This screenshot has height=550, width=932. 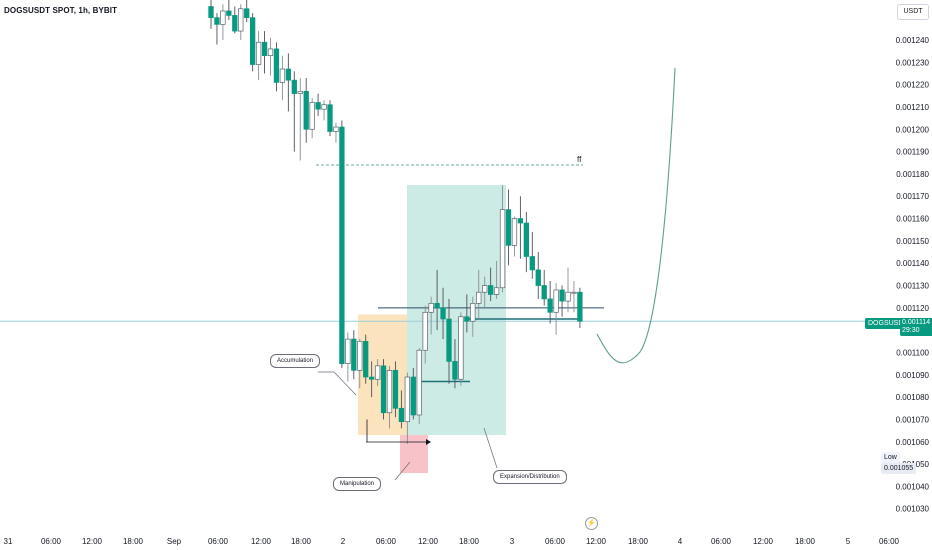 I want to click on y-tick-label: 0.001040, so click(x=913, y=486).